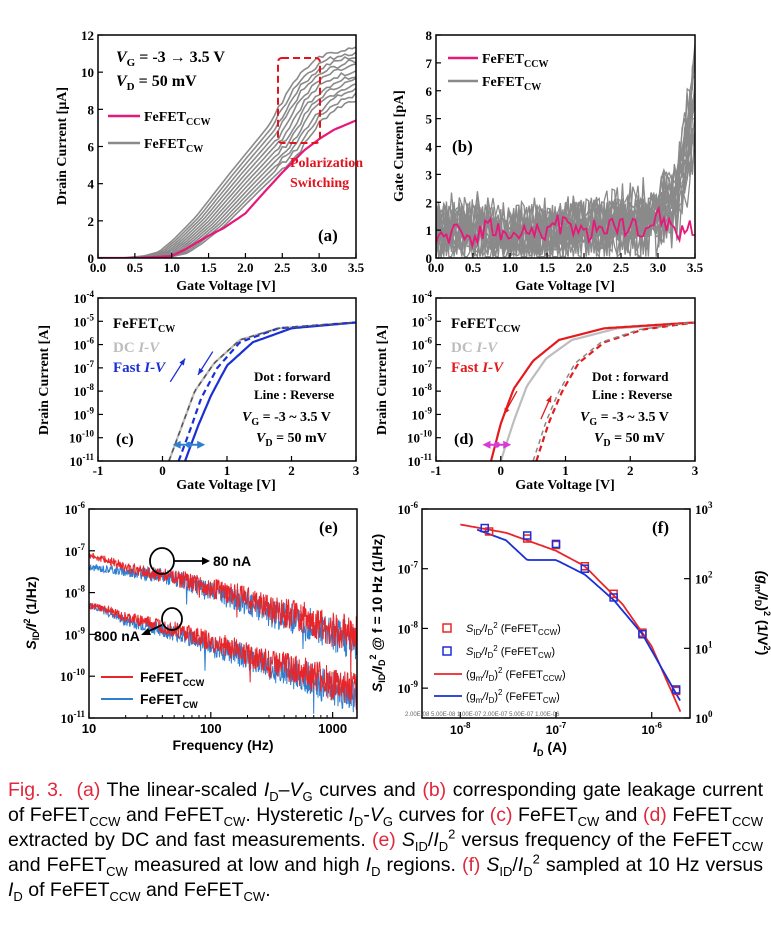 This screenshot has width=771, height=949. What do you see at coordinates (206, 561) in the screenshot?
I see `arrowhead-80na` at bounding box center [206, 561].